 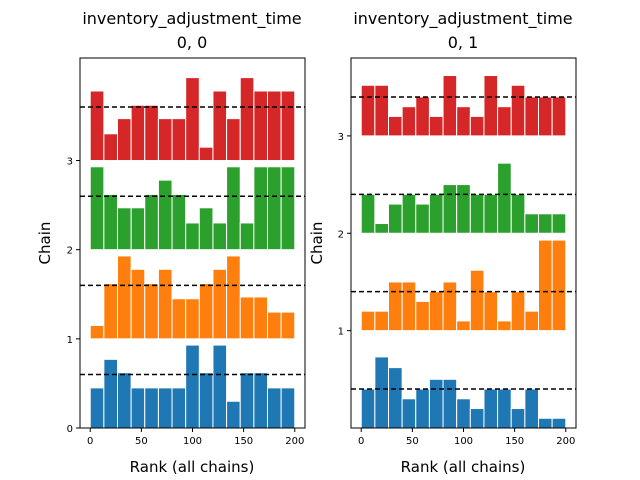 I want to click on panel-0-1-ylabel: Chain, so click(x=317, y=243).